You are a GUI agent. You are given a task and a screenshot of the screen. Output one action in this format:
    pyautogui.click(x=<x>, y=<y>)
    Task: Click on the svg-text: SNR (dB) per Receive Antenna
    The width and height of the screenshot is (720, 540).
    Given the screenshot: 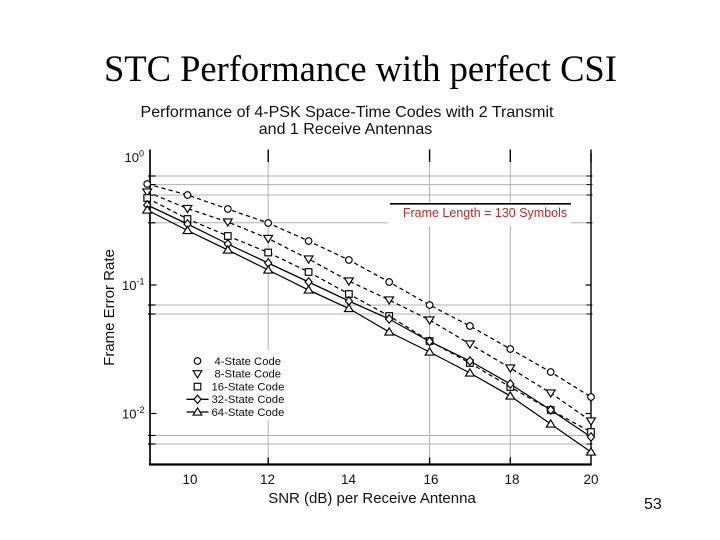 What is the action you would take?
    pyautogui.click(x=372, y=498)
    